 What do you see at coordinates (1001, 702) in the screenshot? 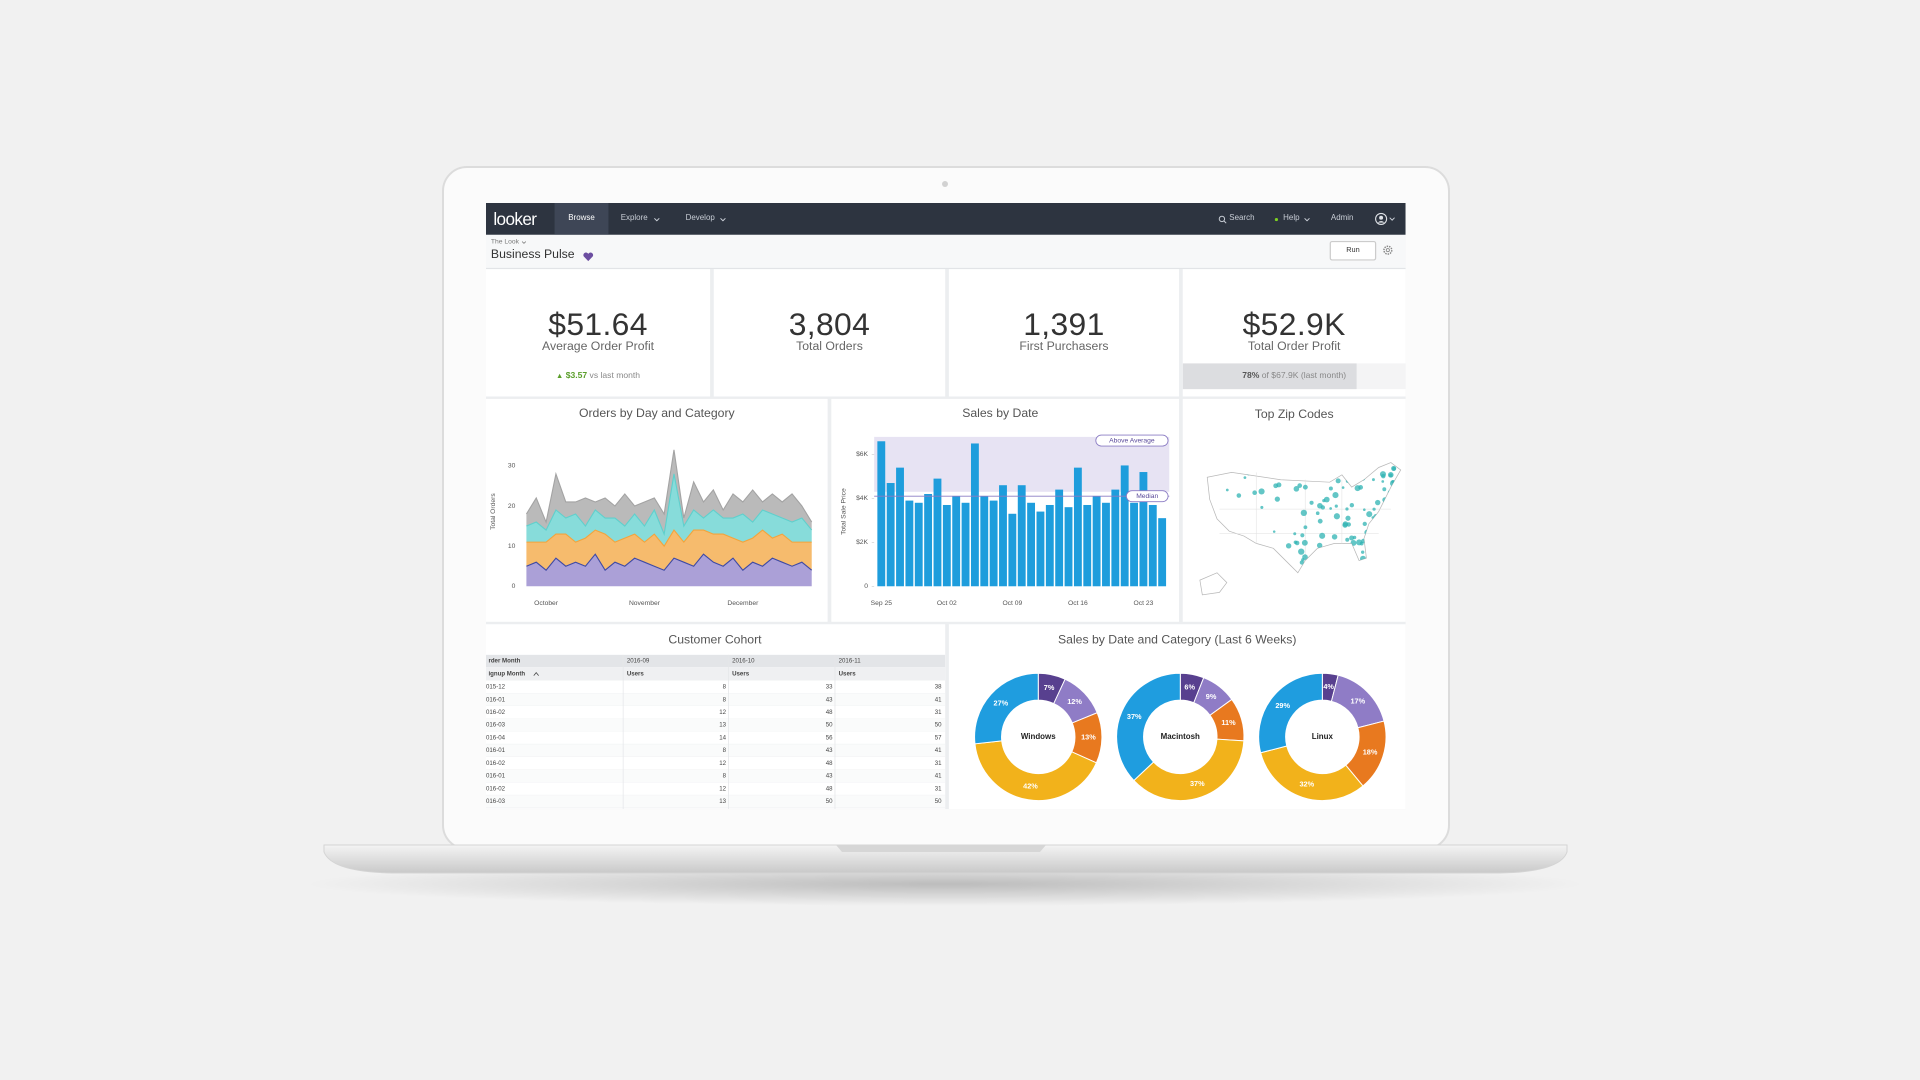
I see `data-label: 27%` at bounding box center [1001, 702].